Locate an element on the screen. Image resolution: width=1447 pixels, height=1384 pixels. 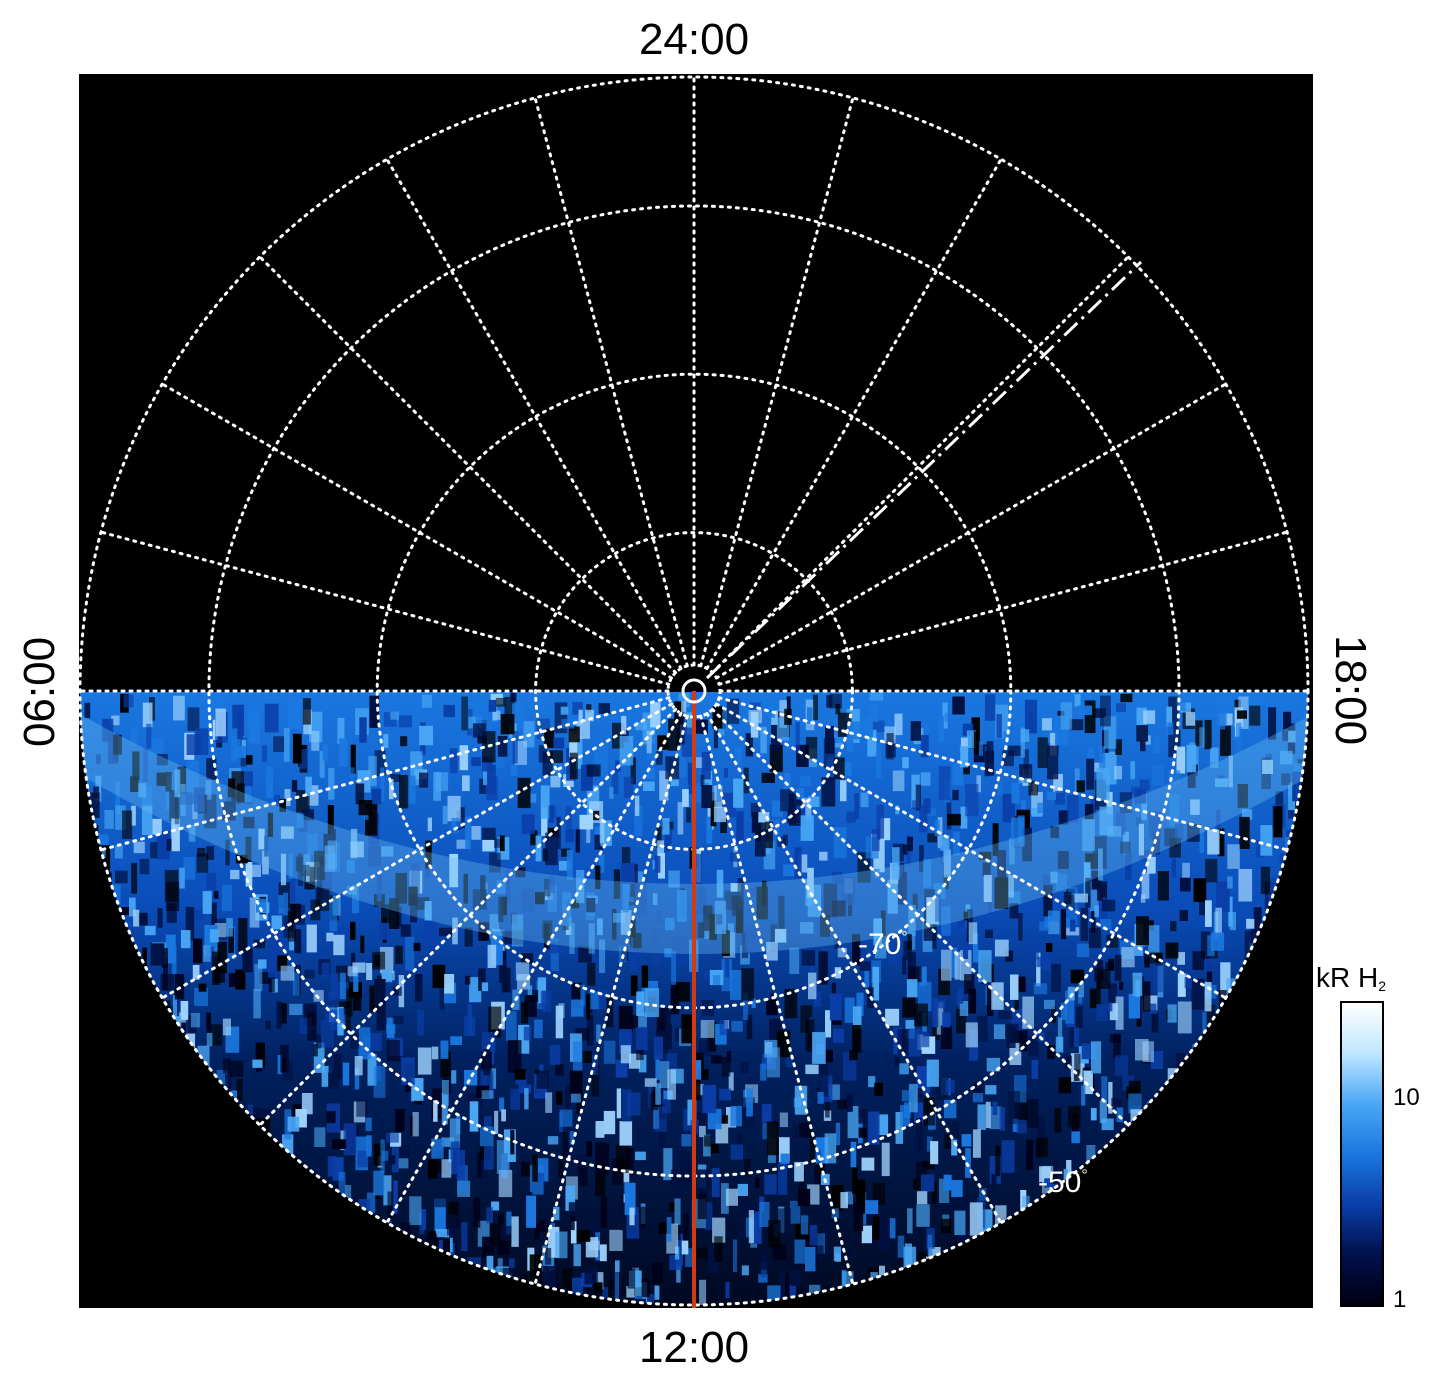
dash-dot-direction-line is located at coordinates (924, 470).